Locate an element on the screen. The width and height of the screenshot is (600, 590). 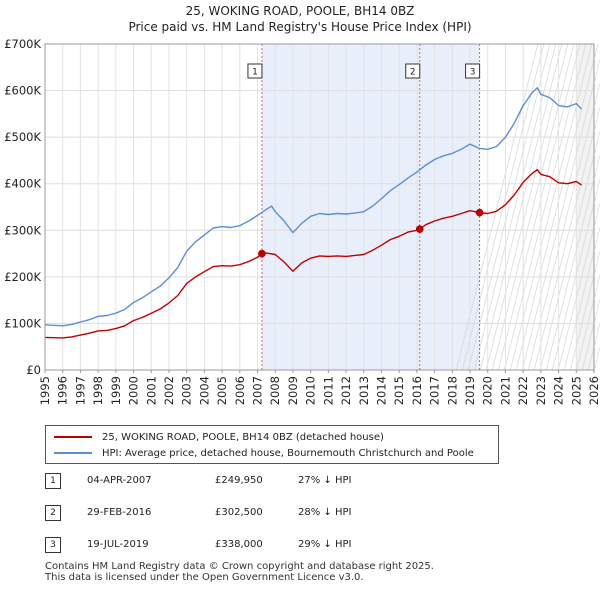
x-tick-label: 2015 is located at coordinates (399, 390).